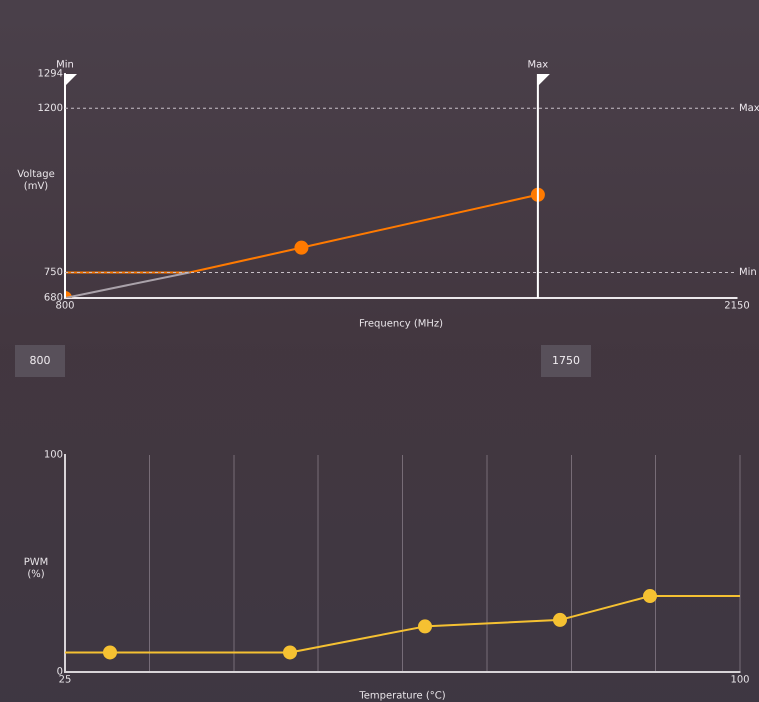 This screenshot has height=702, width=759. Describe the element at coordinates (50, 108) in the screenshot. I see `y-tick-label: 1200` at that location.